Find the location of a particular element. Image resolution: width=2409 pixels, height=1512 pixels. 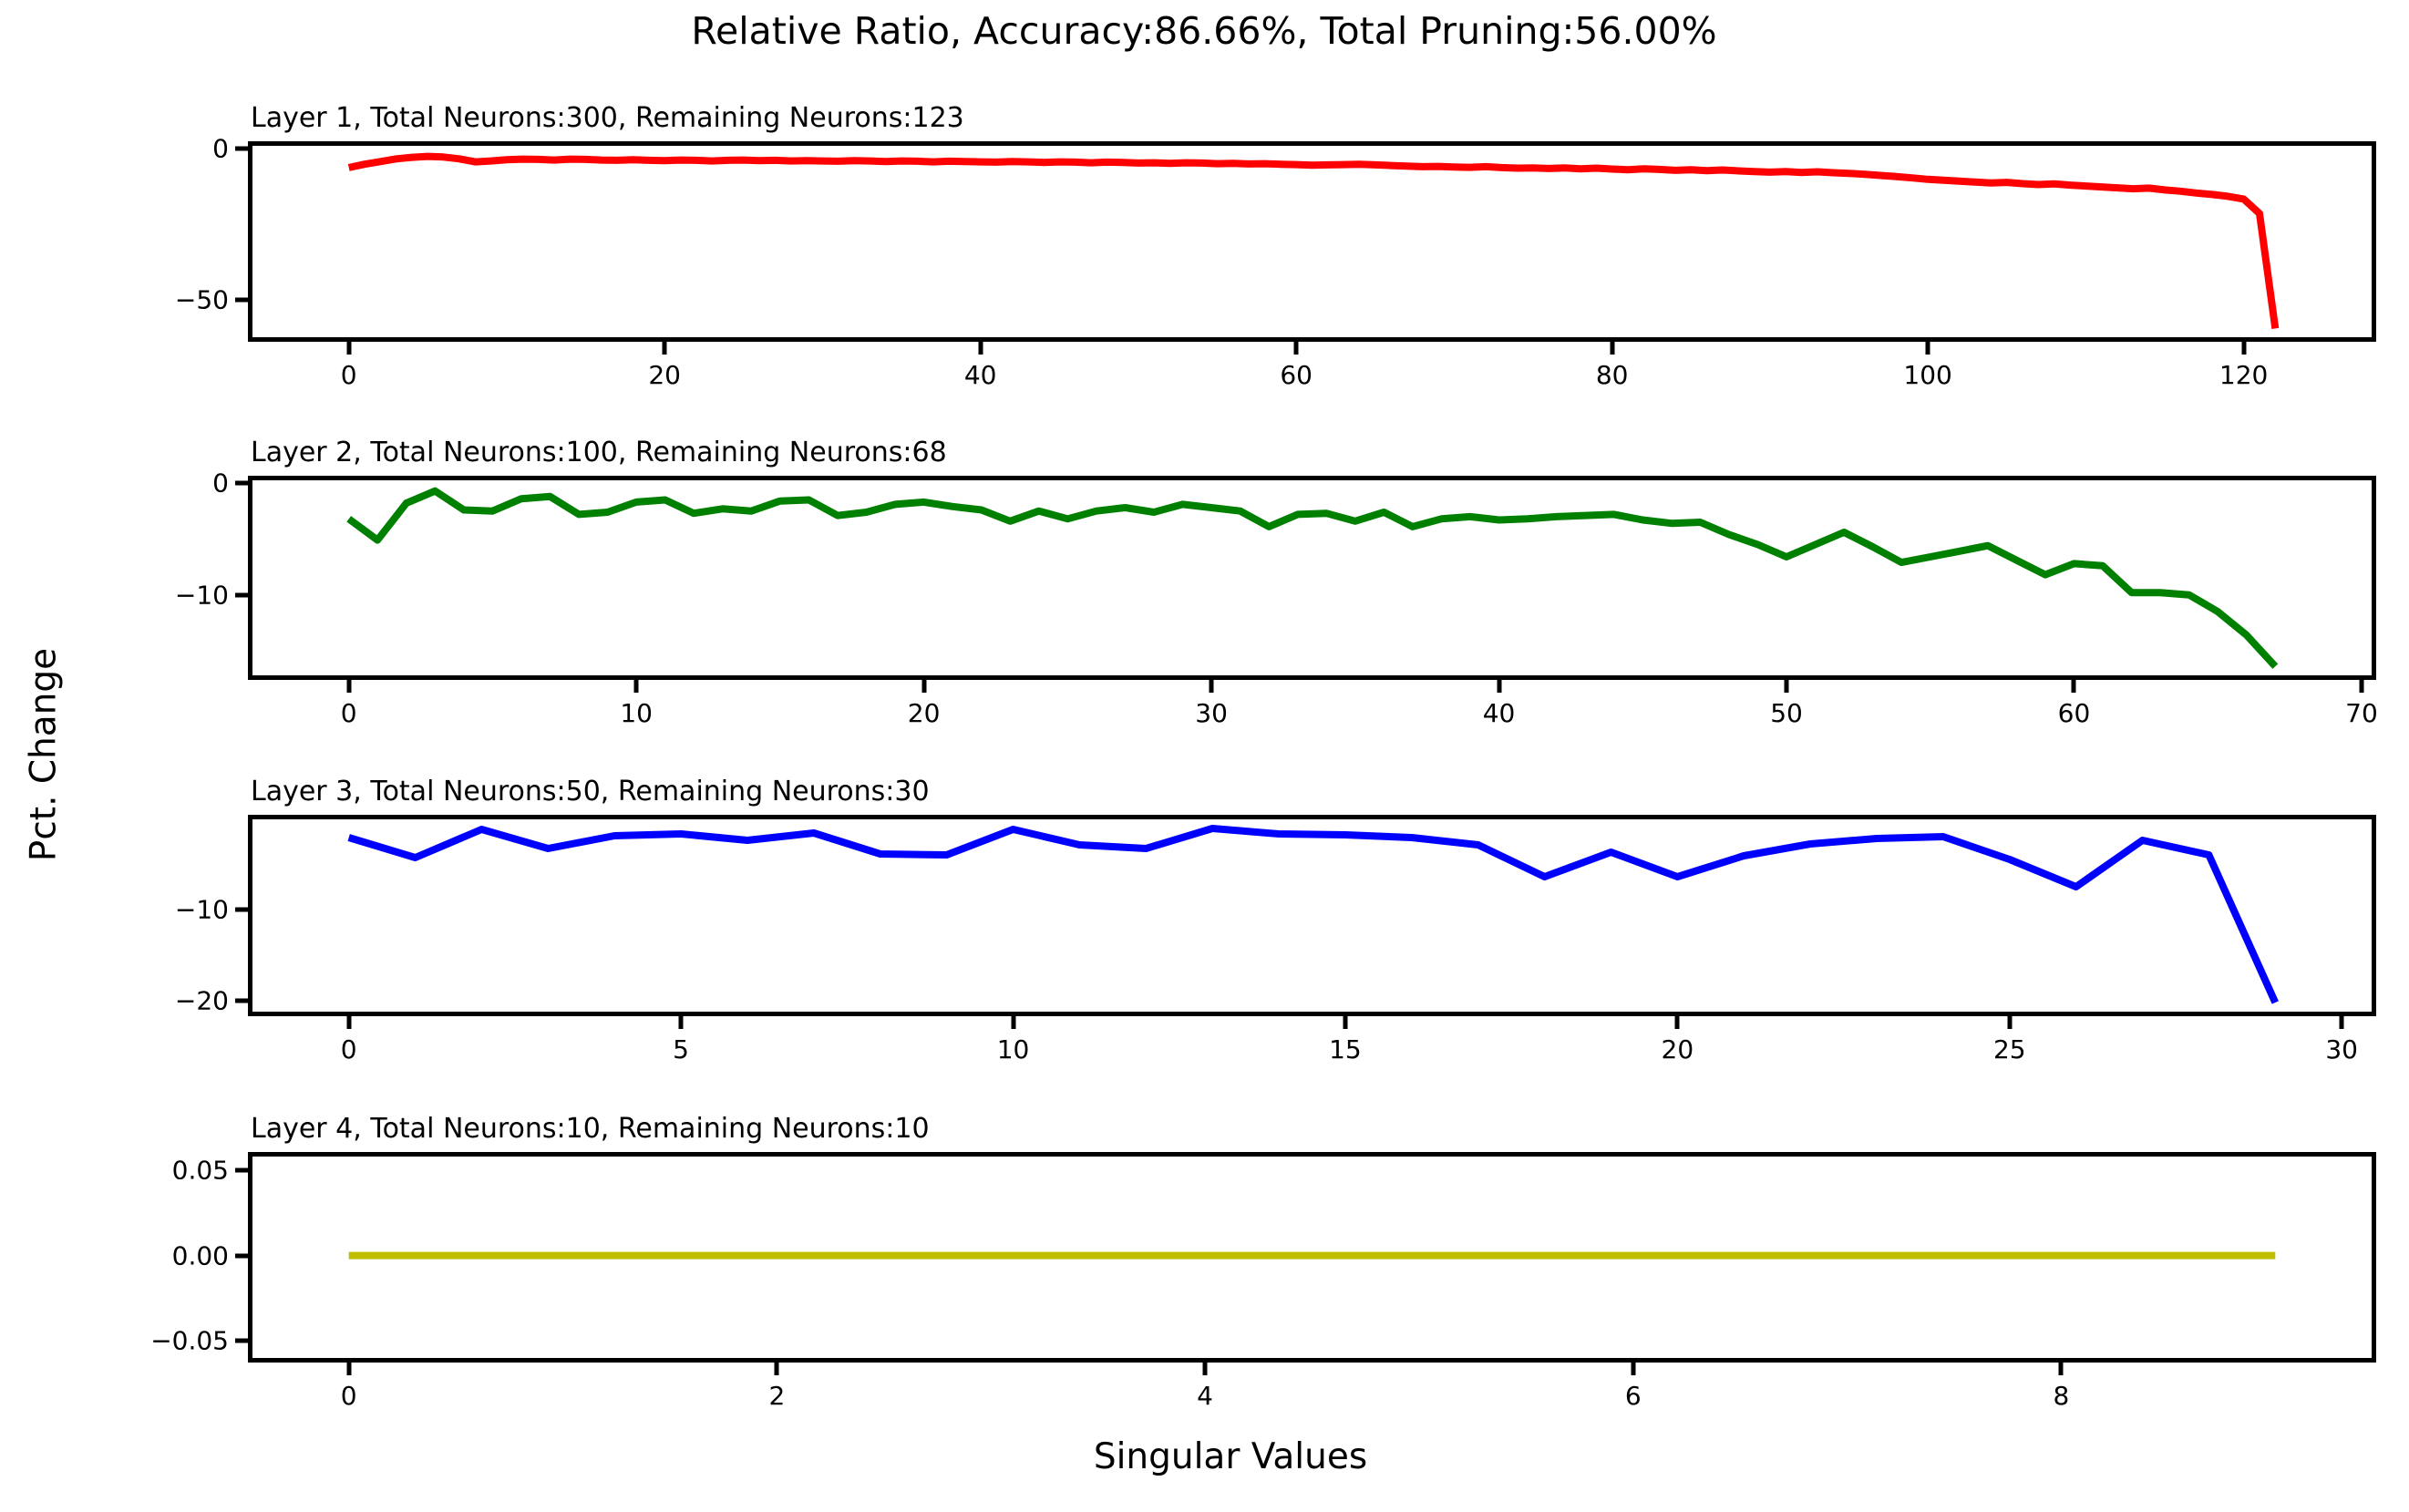

layer-2-line-plot is located at coordinates (1312, 578).